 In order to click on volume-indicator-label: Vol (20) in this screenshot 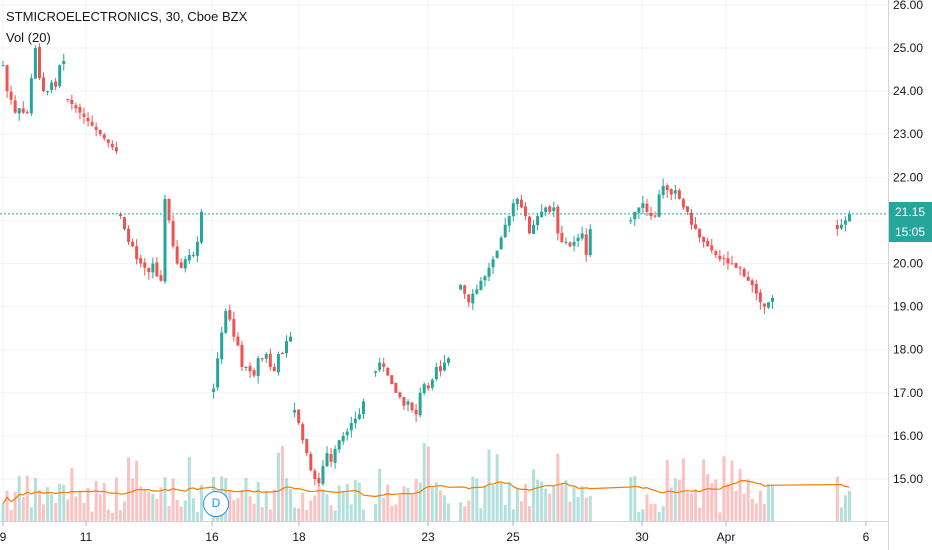, I will do `click(28, 37)`.